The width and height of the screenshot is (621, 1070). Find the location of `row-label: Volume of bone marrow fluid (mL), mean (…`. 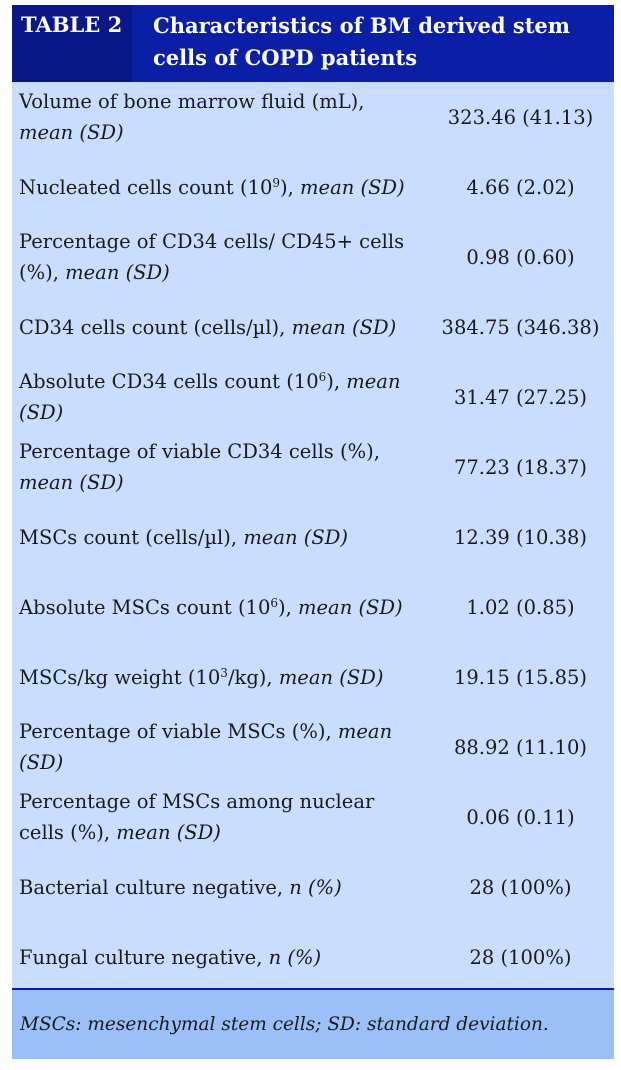

row-label: Volume of bone marrow fluid (mL), mean (… is located at coordinates (214, 117).